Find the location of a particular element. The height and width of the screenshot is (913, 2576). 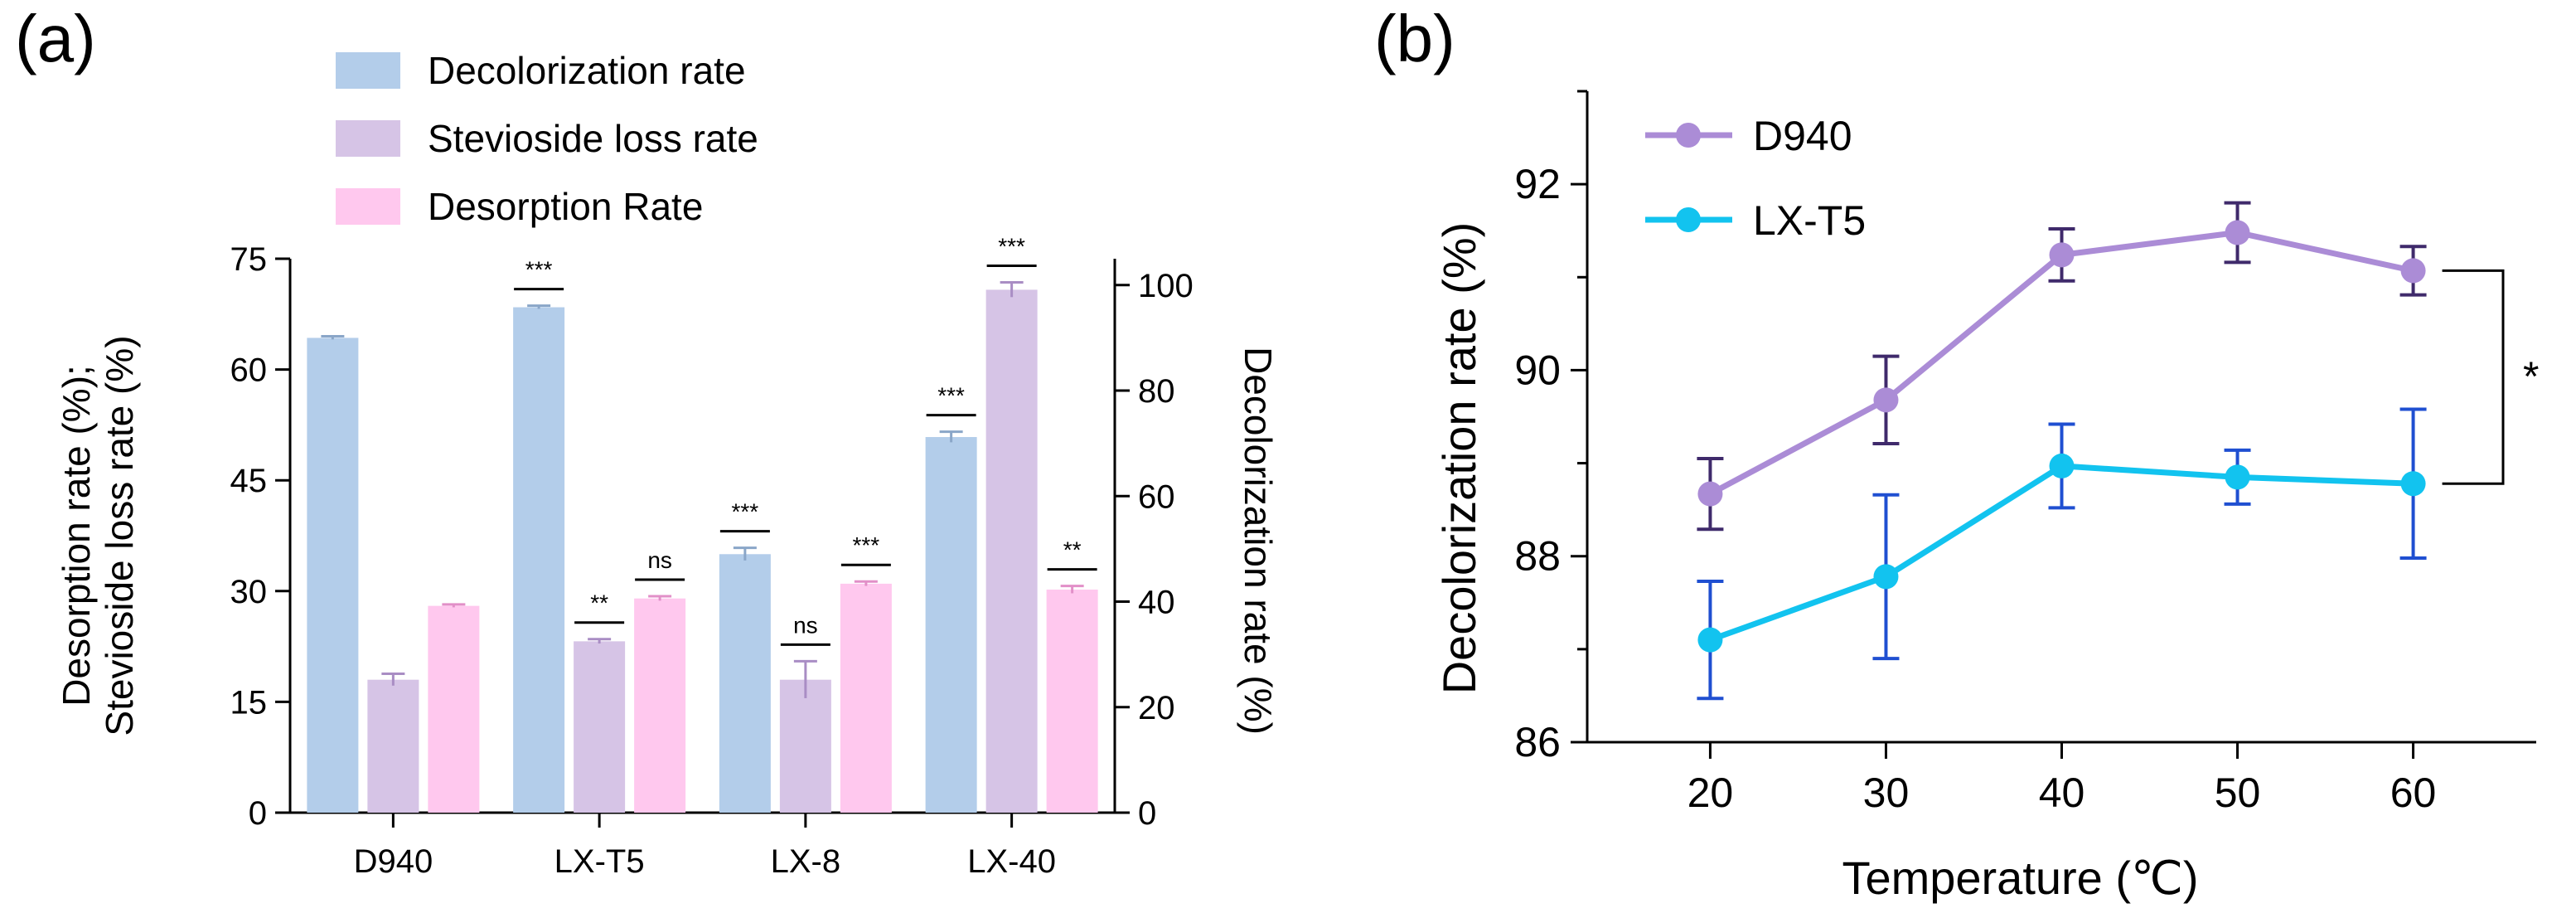

x-tick-label: 30 is located at coordinates (1887, 793).